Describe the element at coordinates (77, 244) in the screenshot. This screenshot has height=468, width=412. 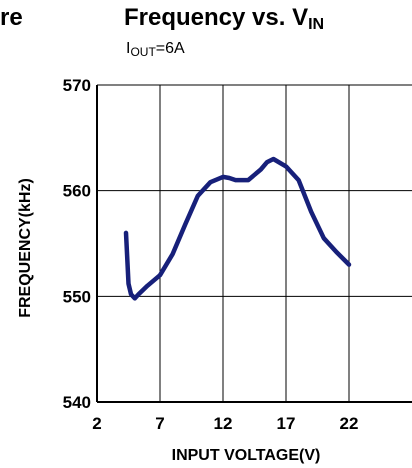
I see `y-tick-labels: 570 560 550 540` at that location.